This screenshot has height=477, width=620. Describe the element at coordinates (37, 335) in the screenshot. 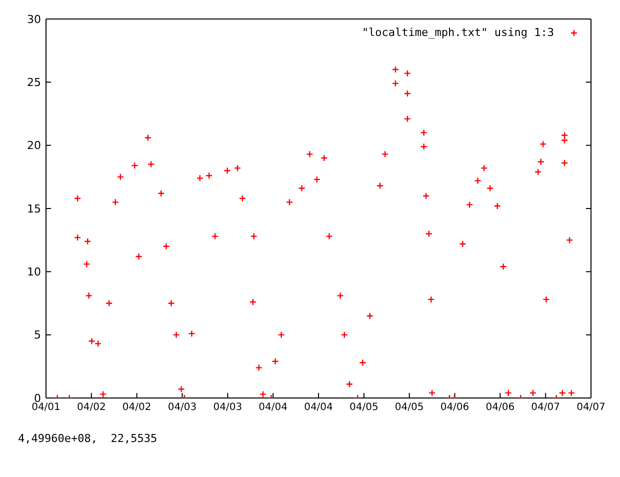

I see `y-tick-label: 5` at that location.